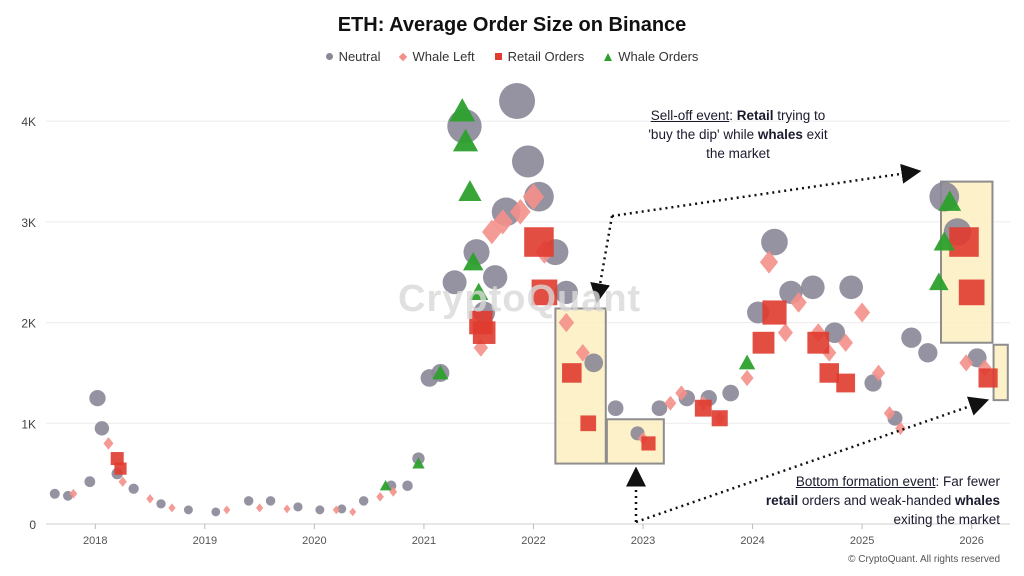 This screenshot has height=576, width=1024. I want to click on y-tick-label: 2K, so click(28, 324).